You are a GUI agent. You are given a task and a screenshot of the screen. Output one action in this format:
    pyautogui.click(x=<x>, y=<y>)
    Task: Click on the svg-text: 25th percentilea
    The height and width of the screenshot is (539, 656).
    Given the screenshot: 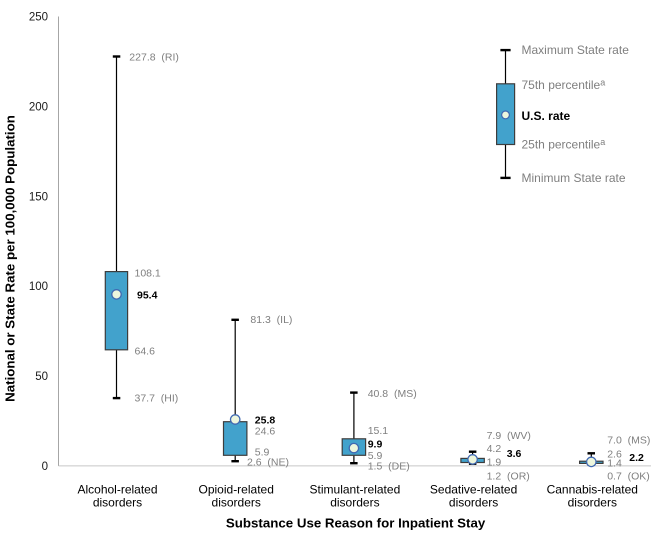 What is the action you would take?
    pyautogui.click(x=564, y=144)
    